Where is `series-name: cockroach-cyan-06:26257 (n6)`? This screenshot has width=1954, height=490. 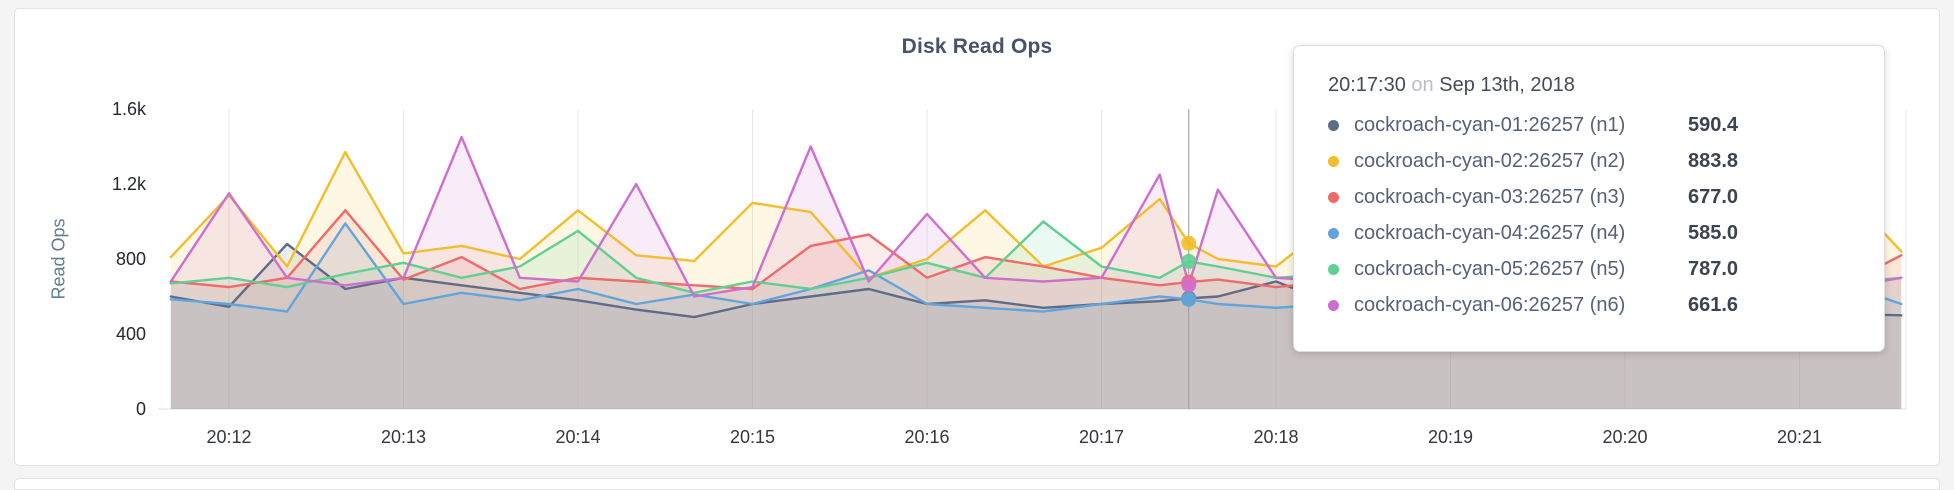 series-name: cockroach-cyan-06:26257 (n6) is located at coordinates (1490, 305).